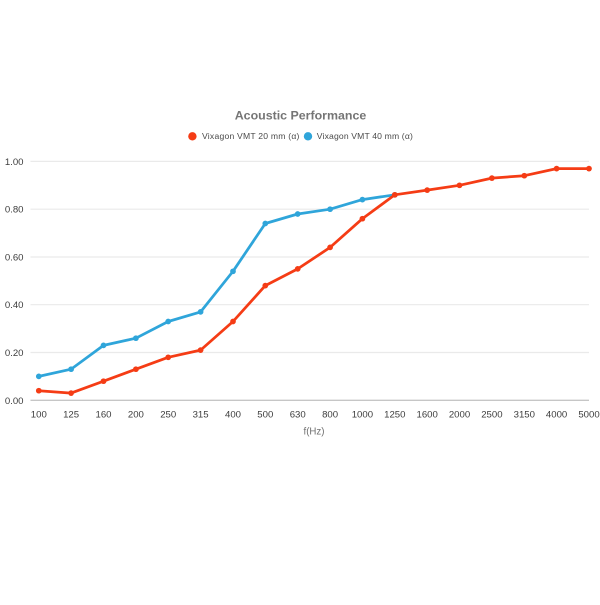 The image size is (600, 605). I want to click on svg-text: 0.60, so click(14, 258).